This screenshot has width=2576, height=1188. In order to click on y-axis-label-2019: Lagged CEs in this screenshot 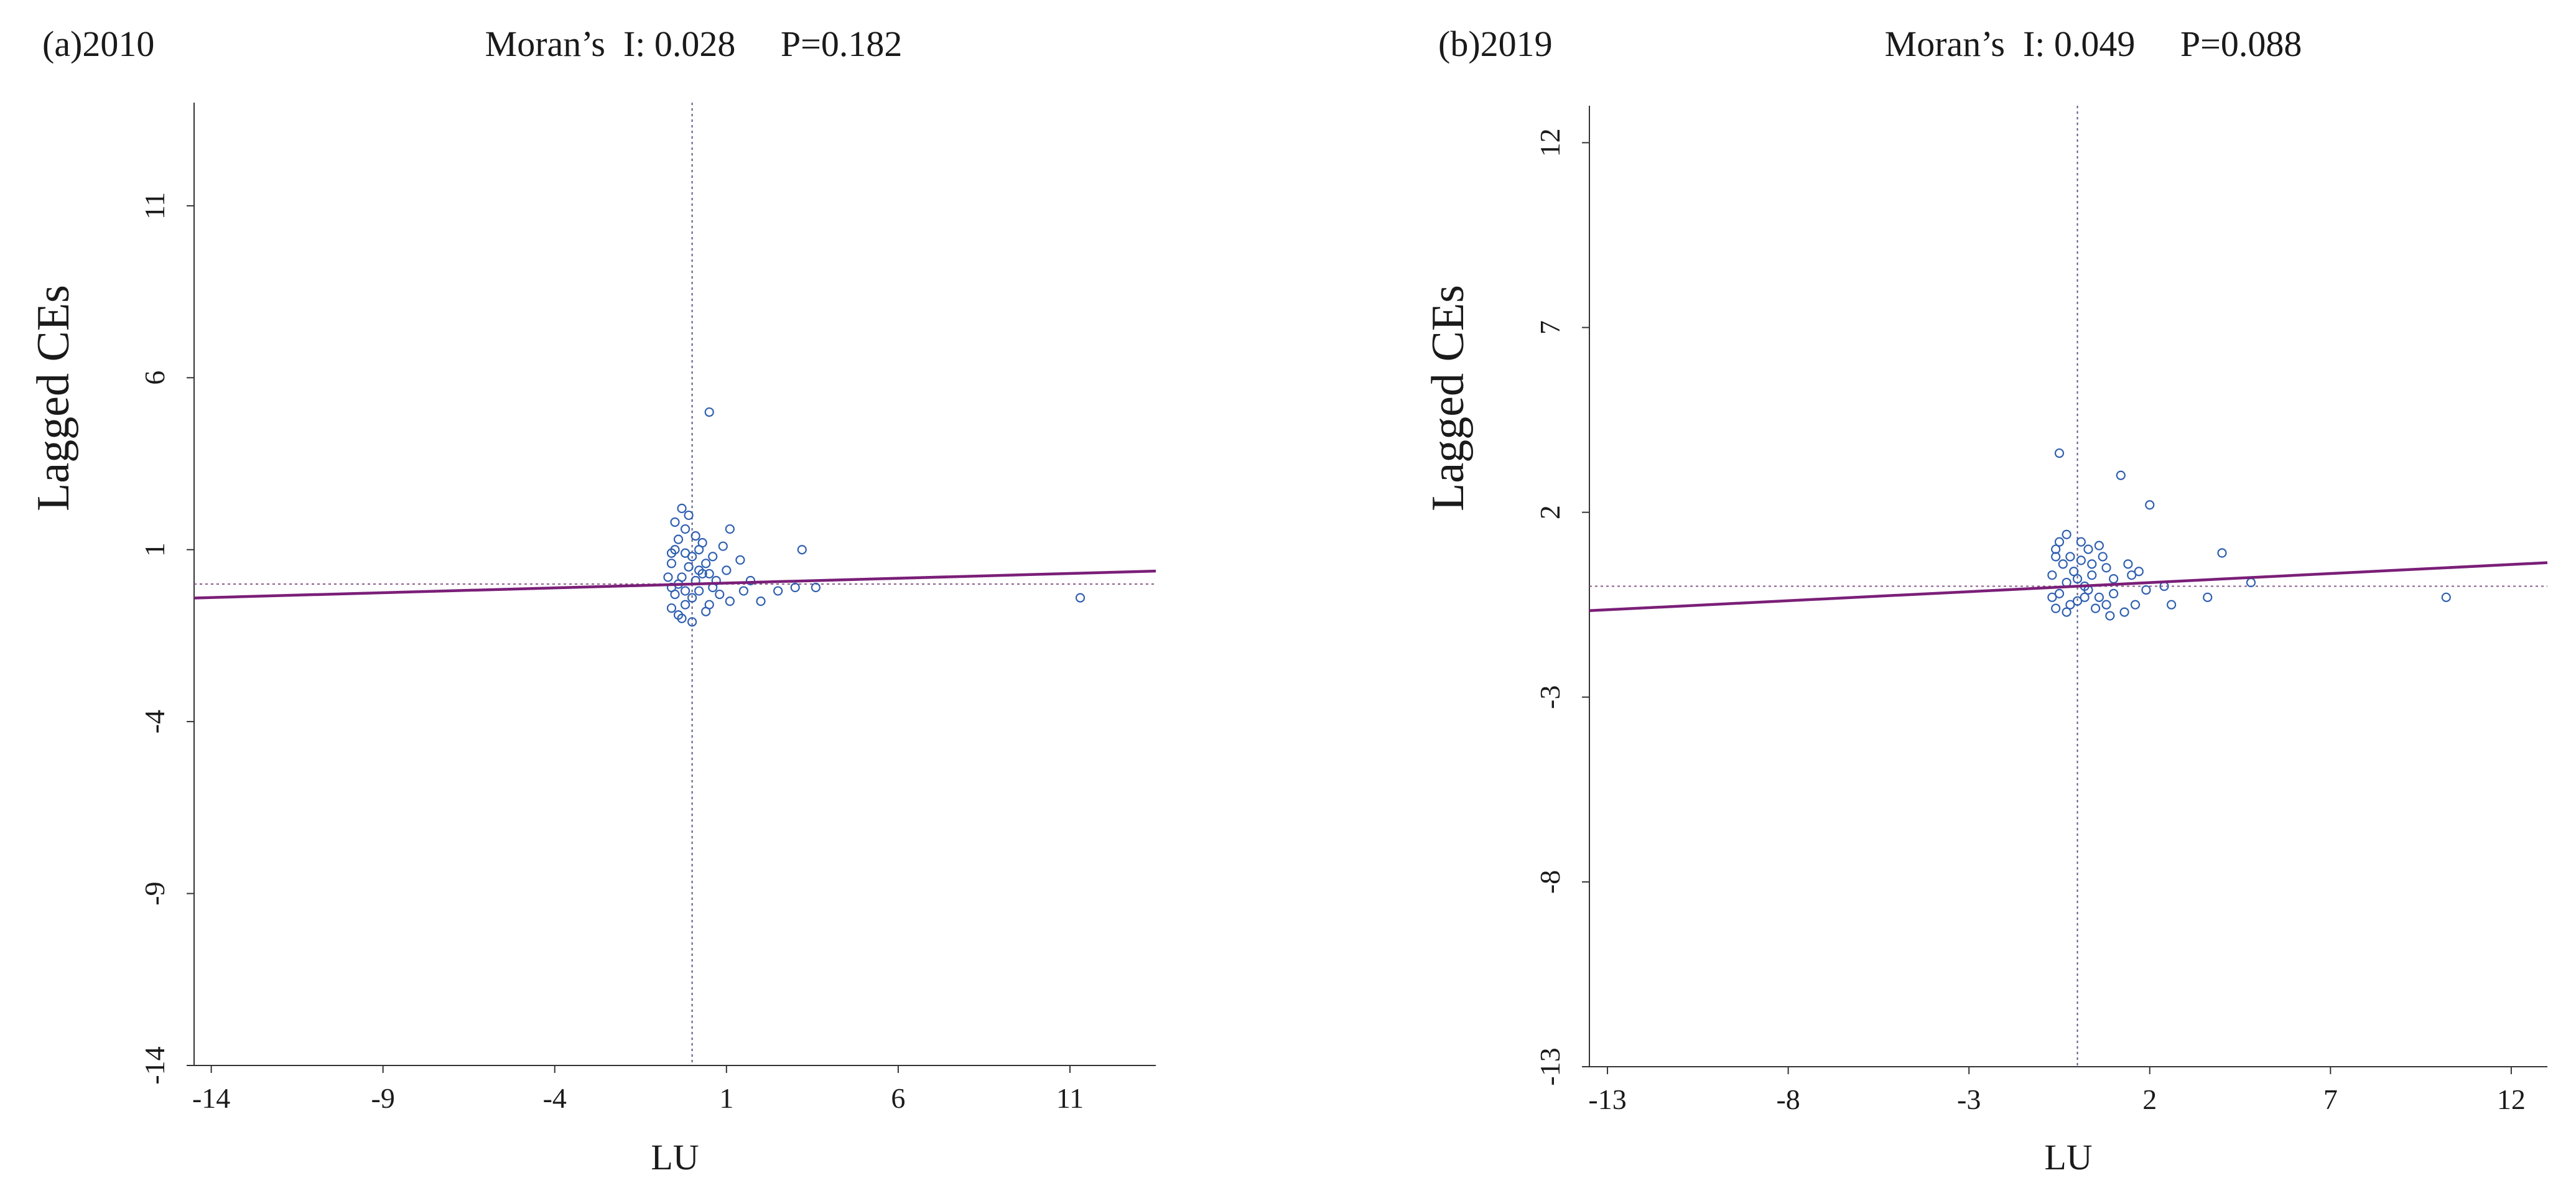, I will do `click(1448, 398)`.